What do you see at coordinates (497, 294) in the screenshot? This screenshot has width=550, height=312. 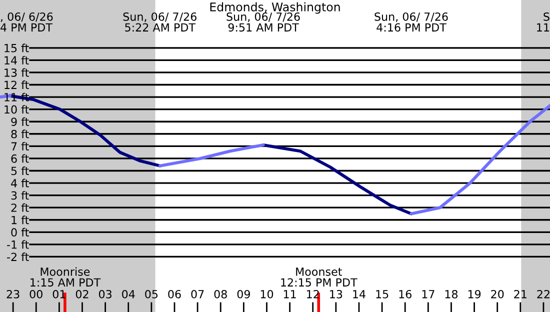 I see `x-tick-label: 20` at bounding box center [497, 294].